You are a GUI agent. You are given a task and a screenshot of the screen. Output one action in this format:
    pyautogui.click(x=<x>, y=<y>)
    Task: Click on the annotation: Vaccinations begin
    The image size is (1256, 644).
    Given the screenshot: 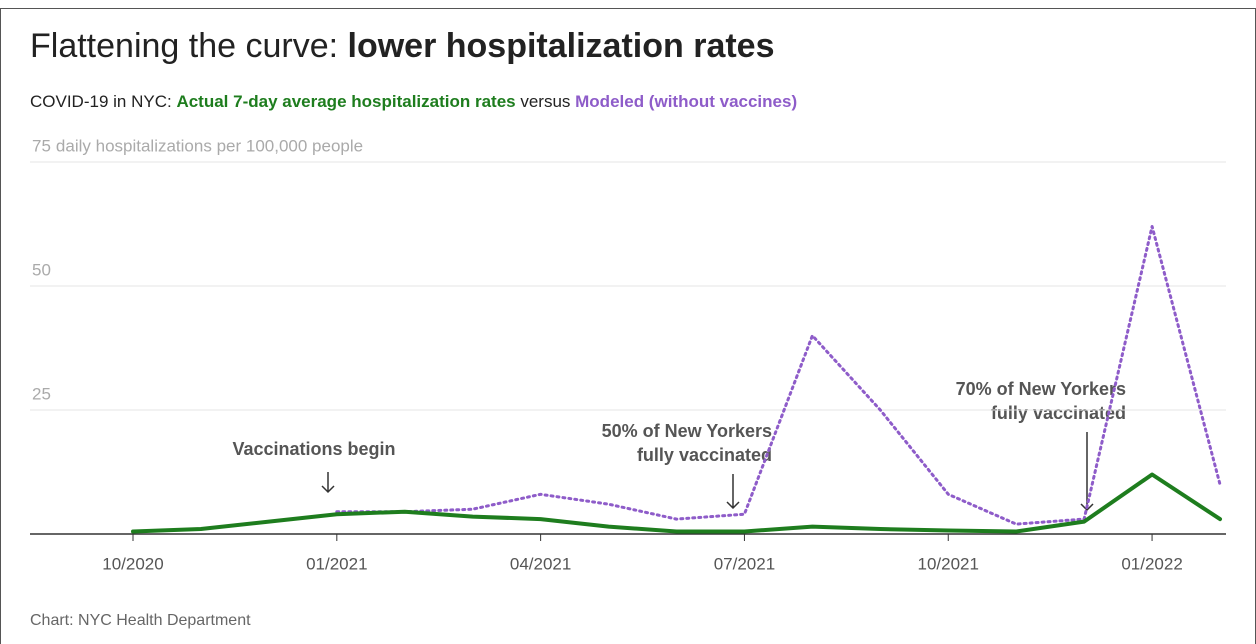 What is the action you would take?
    pyautogui.click(x=313, y=449)
    